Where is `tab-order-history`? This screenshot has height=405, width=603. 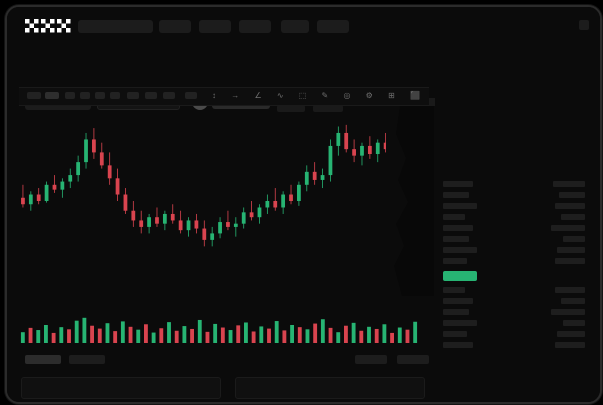 tab-order-history is located at coordinates (87, 359).